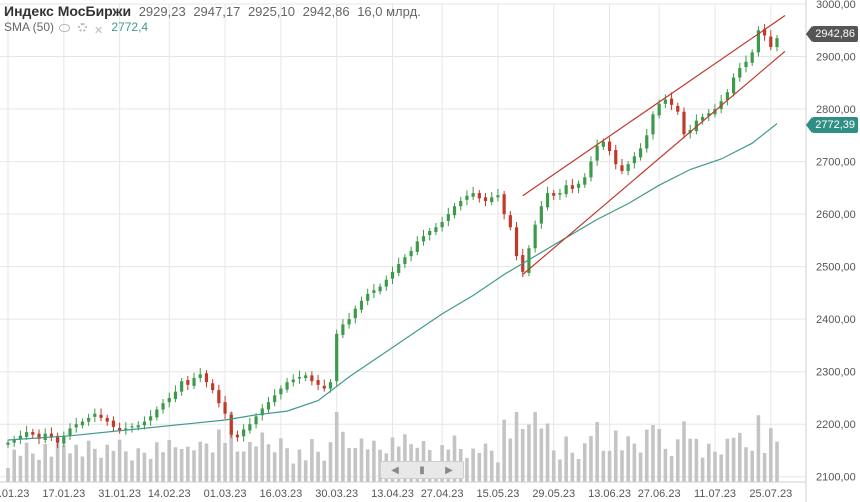 Image resolution: width=860 pixels, height=502 pixels. I want to click on scroll-handle-icon: ▮, so click(422, 470).